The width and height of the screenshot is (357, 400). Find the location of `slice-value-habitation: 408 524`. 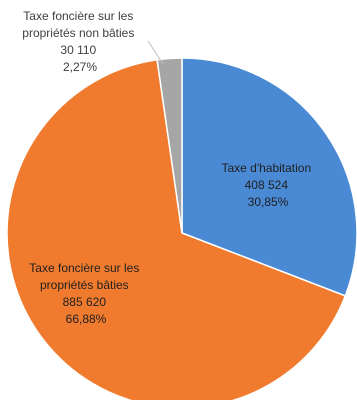

slice-value-habitation: 408 524 is located at coordinates (267, 185).